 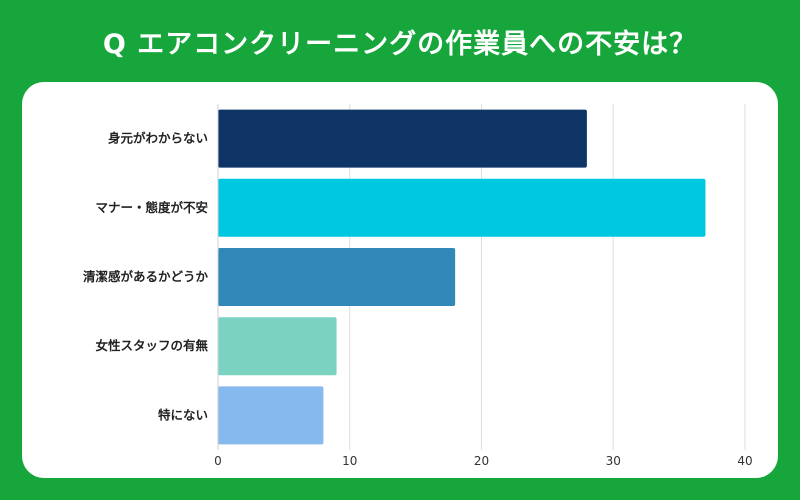 What do you see at coordinates (613, 461) in the screenshot?
I see `x-tick-label-30: 30` at bounding box center [613, 461].